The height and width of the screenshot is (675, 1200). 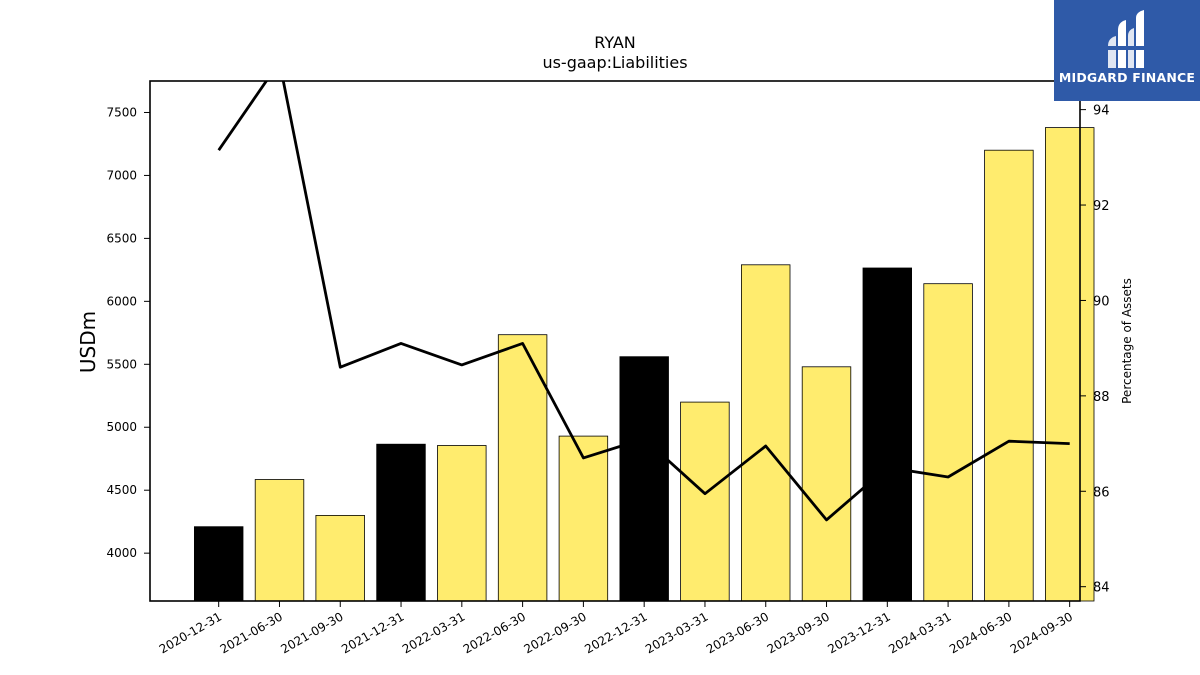 What do you see at coordinates (433, 632) in the screenshot?
I see `x-tick-label: 2022-03-31` at bounding box center [433, 632].